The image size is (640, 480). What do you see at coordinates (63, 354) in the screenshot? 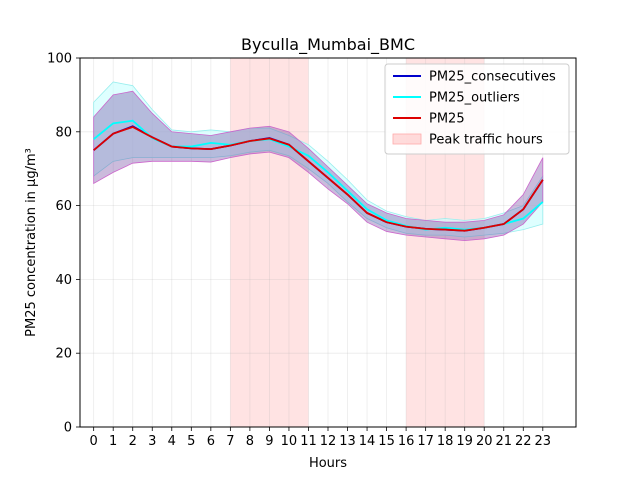
I see `y-tick-label: 20` at bounding box center [63, 354].